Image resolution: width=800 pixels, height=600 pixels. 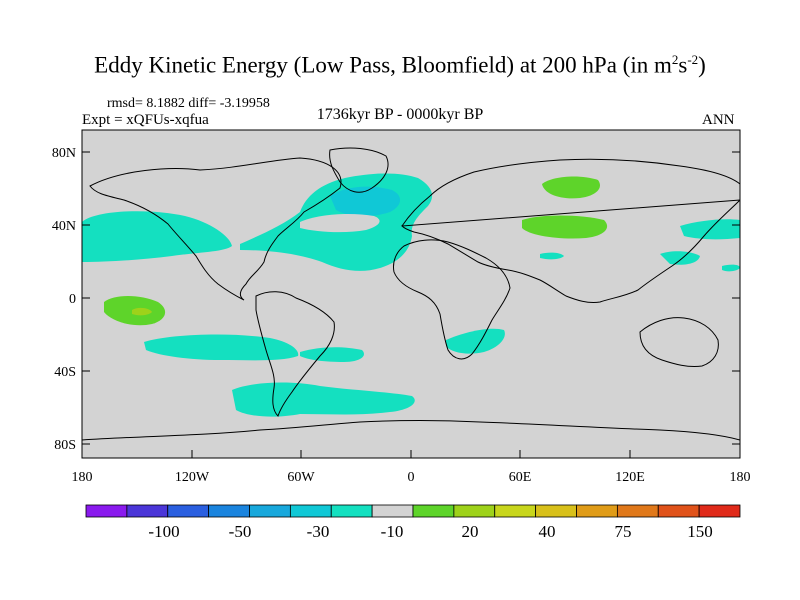 What do you see at coordinates (718, 120) in the screenshot?
I see `season-label: ANN` at bounding box center [718, 120].